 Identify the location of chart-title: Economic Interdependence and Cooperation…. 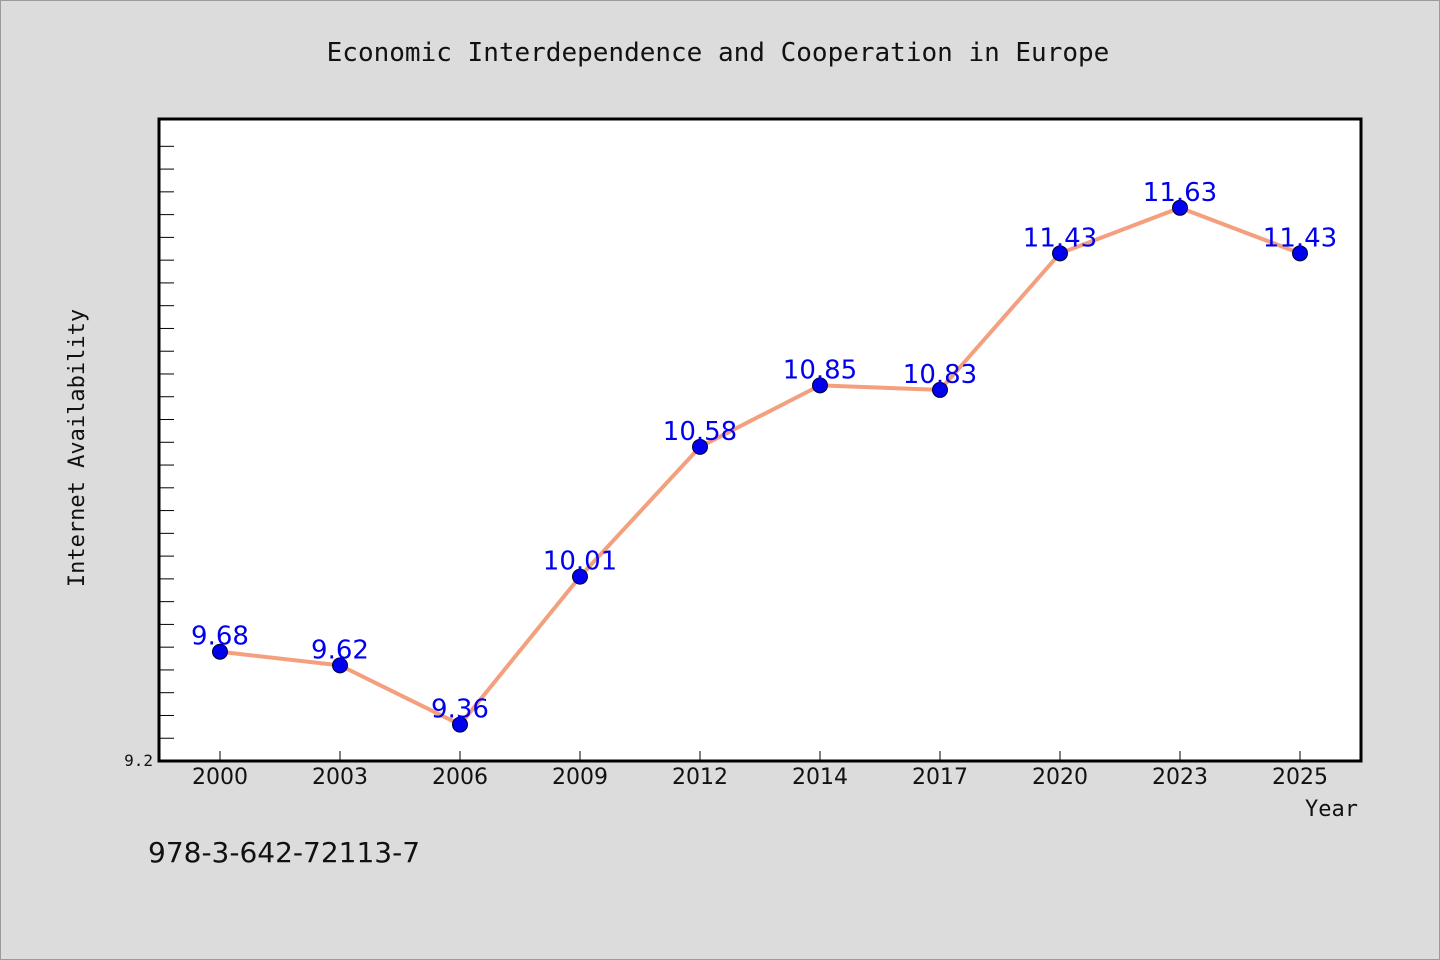
(718, 53).